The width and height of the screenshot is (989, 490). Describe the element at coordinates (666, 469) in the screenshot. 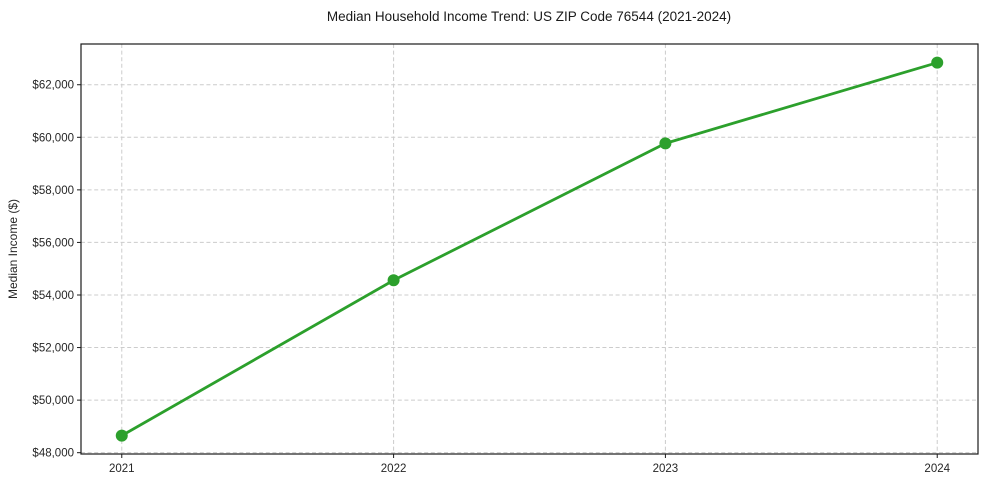

I see `x-tick-label: 2023` at that location.